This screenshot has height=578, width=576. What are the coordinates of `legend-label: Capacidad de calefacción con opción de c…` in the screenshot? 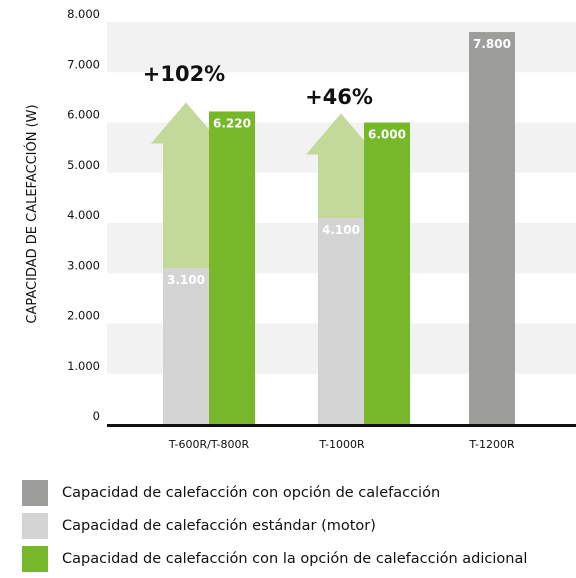 It's located at (251, 492).